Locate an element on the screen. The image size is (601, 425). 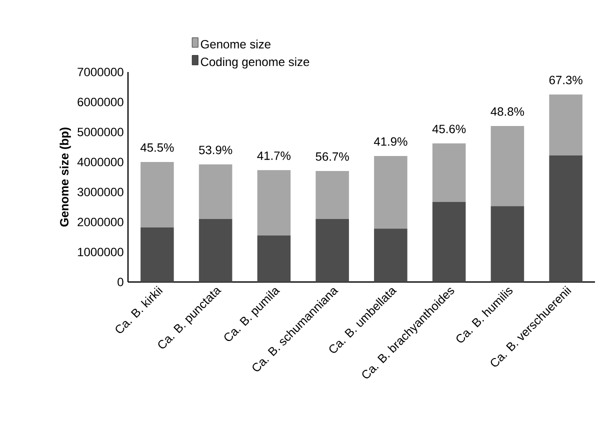
y-tick-label: 2000000 is located at coordinates (101, 222).